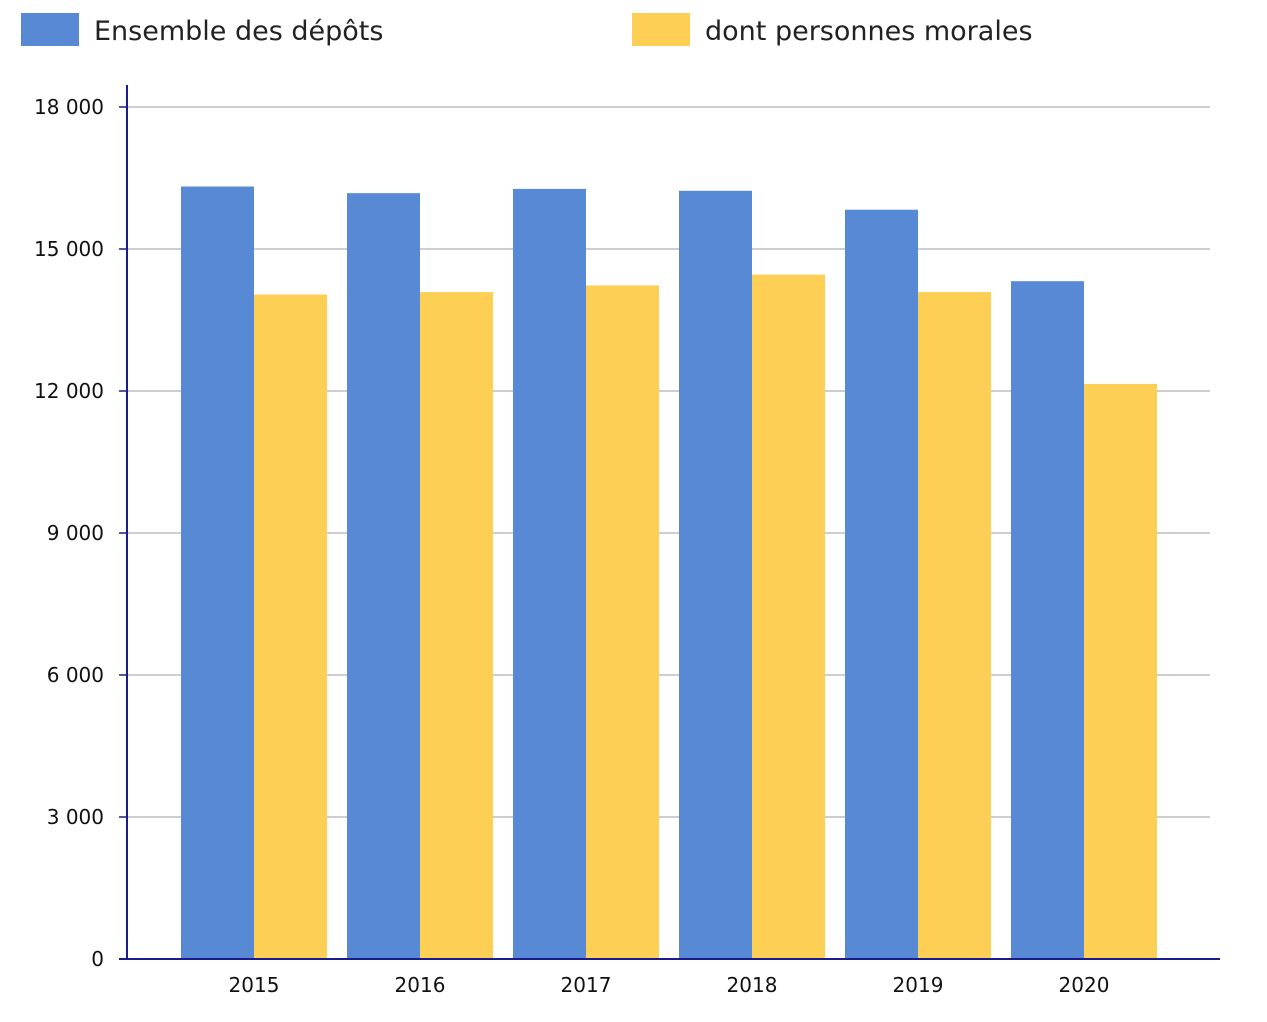  What do you see at coordinates (420, 985) in the screenshot?
I see `x-tick-label: 2016` at bounding box center [420, 985].